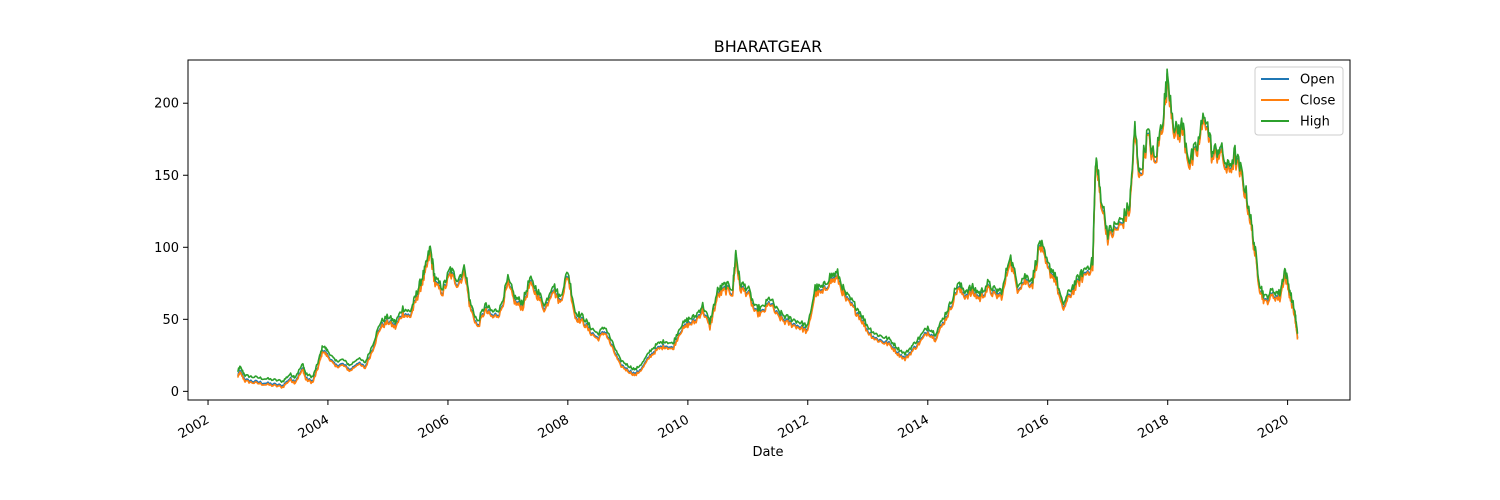 Image resolution: width=1500 pixels, height=500 pixels. I want to click on x-axis-label: Date, so click(767, 452).